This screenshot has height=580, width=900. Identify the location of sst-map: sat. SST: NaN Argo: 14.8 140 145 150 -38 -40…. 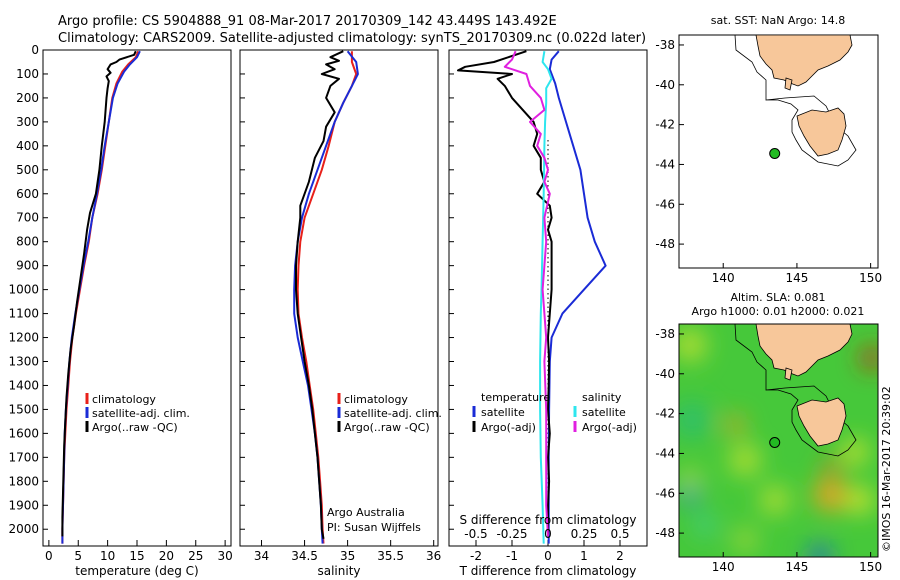
(768, 149).